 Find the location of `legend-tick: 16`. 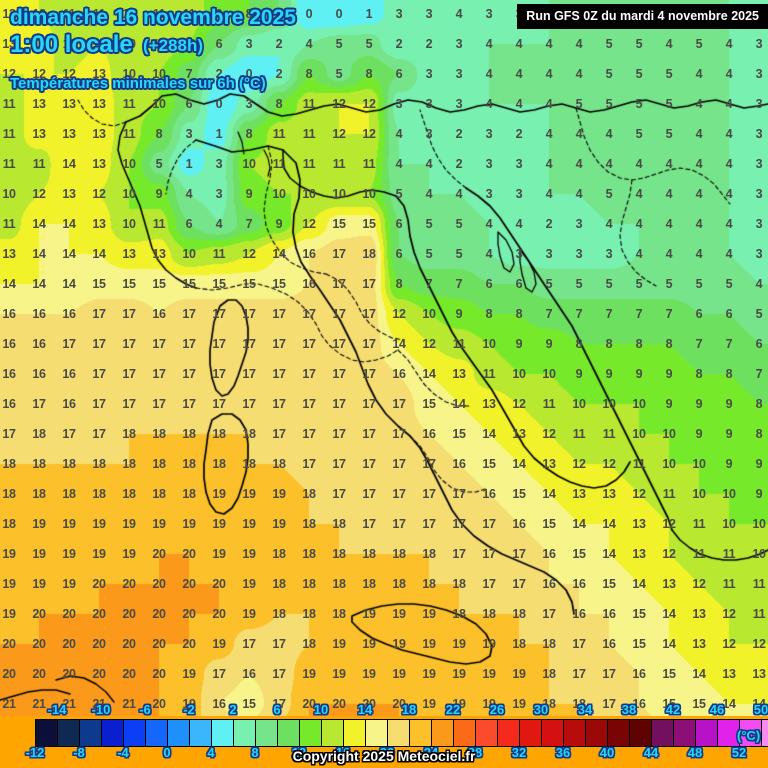

legend-tick: 16 is located at coordinates (343, 752).